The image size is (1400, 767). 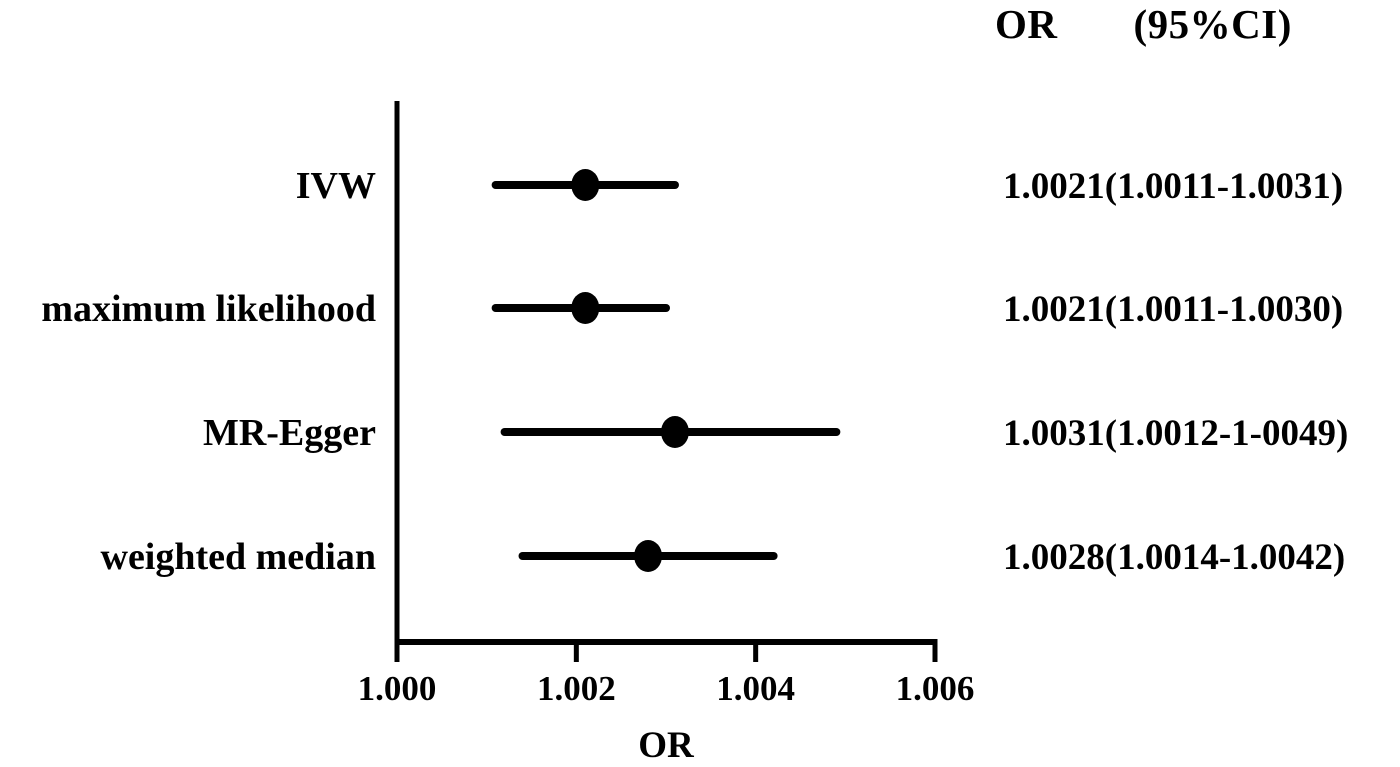 What do you see at coordinates (935, 688) in the screenshot?
I see `x-tick-label: 1.006` at bounding box center [935, 688].